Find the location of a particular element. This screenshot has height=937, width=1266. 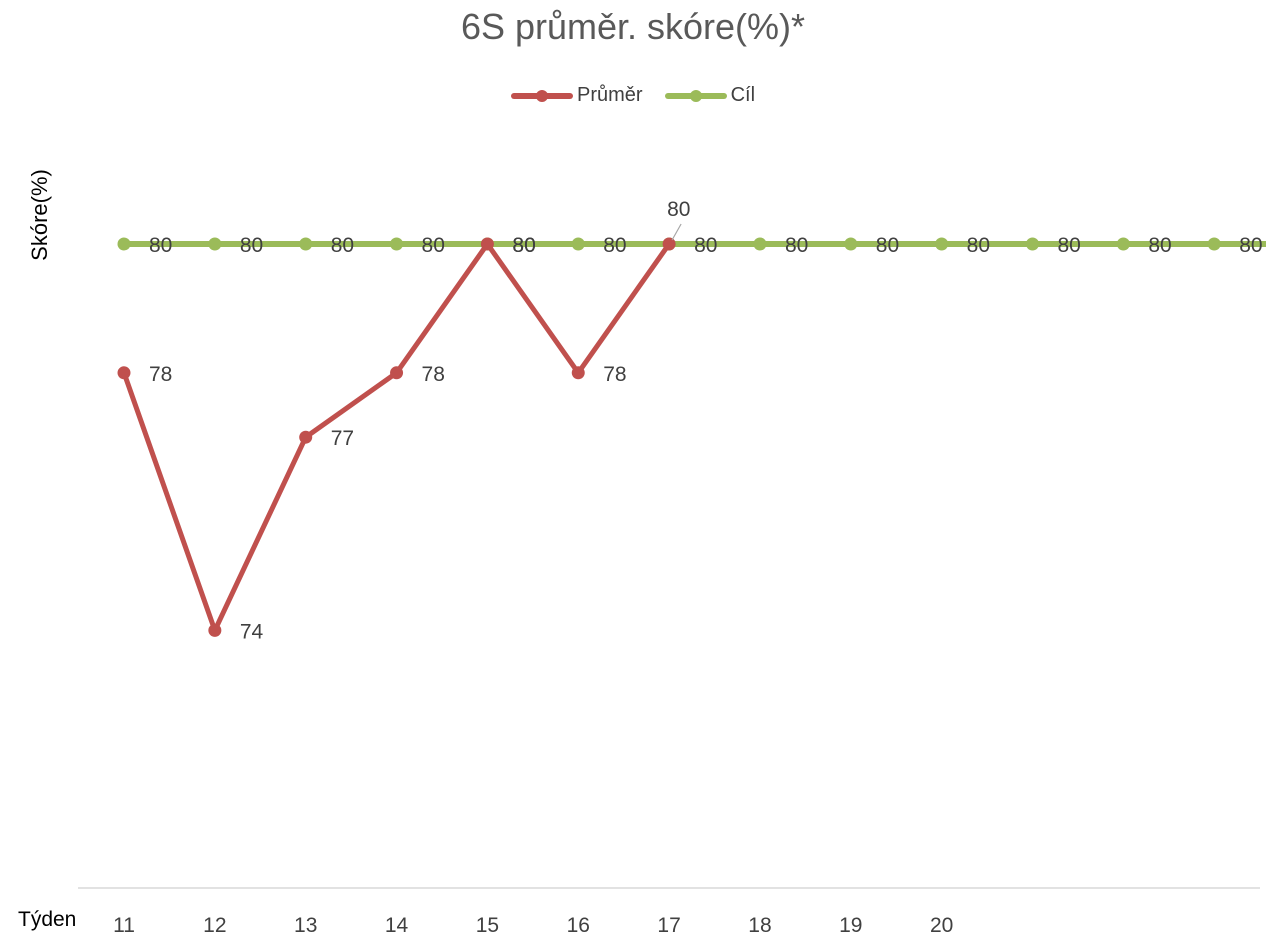

chart-title: 6S průměr. skóre(%)* is located at coordinates (633, 26).